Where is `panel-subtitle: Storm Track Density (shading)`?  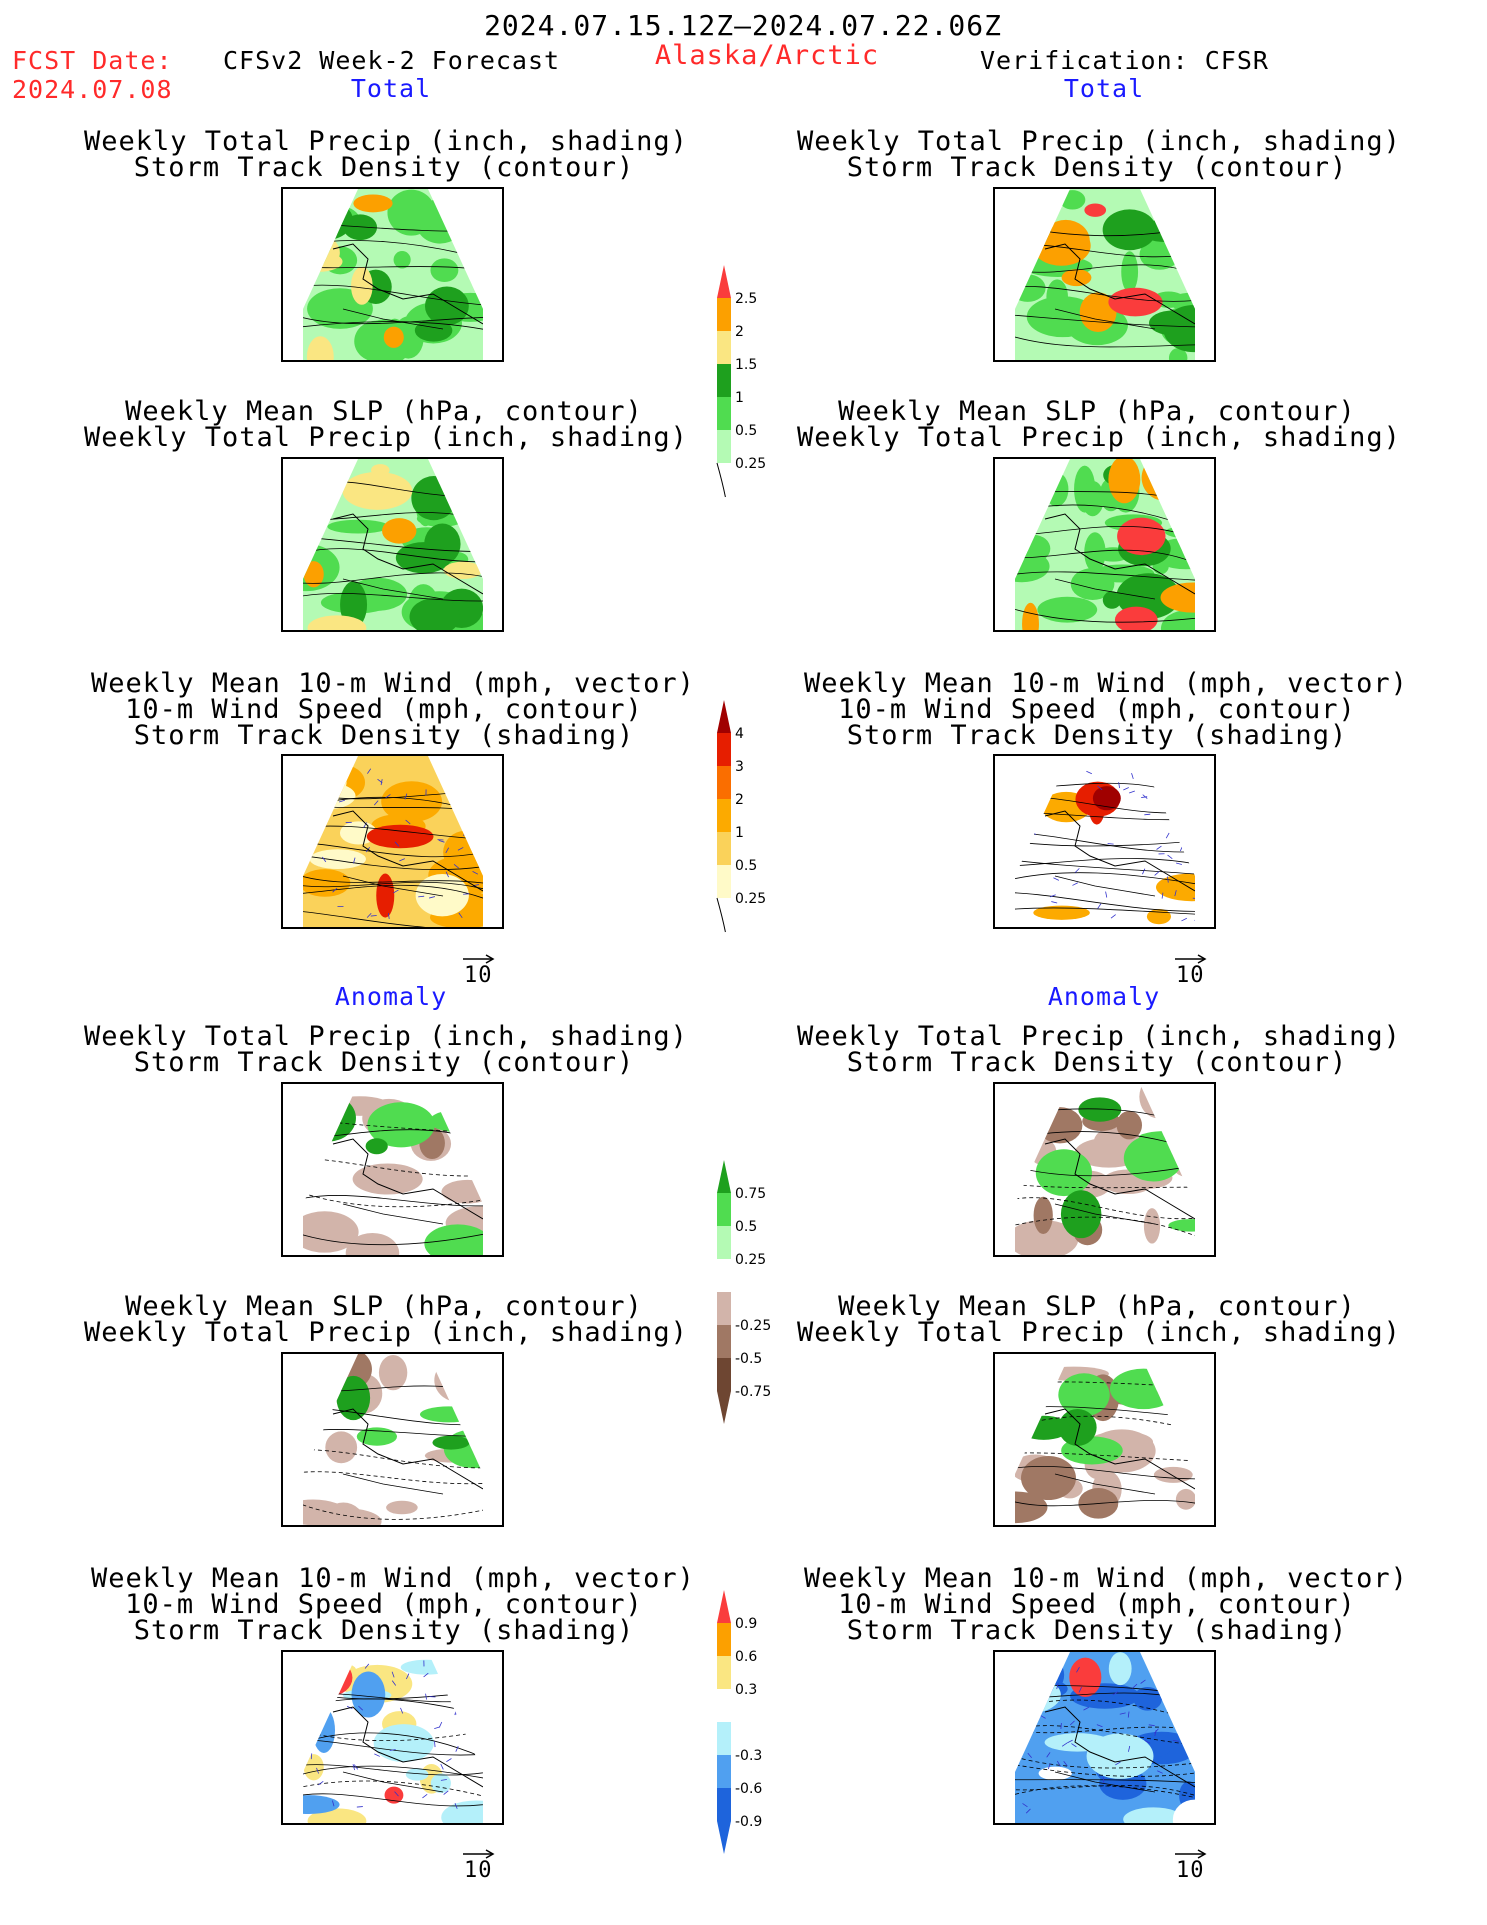 panel-subtitle: Storm Track Density (shading) is located at coordinates (1097, 735).